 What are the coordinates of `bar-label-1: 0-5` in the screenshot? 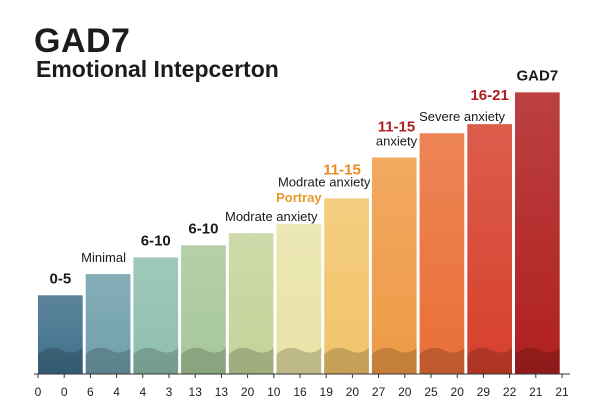 It's located at (61, 278).